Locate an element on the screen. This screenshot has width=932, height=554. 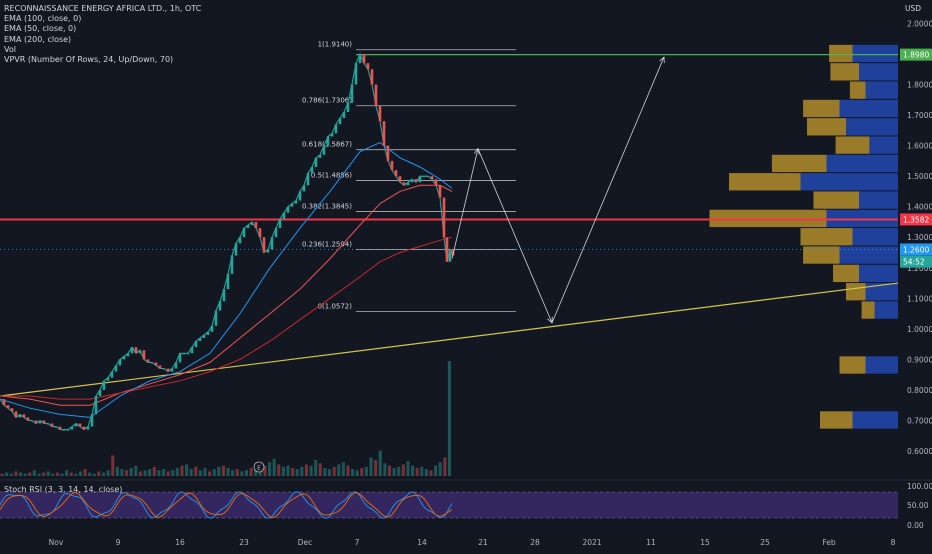
indicator-ema50: EMA (50, close, 0) is located at coordinates (40, 29).